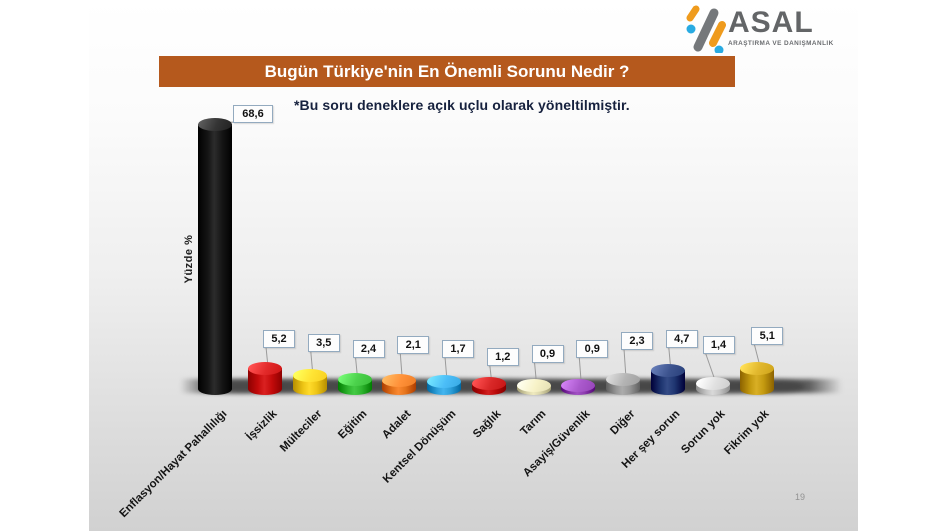  What do you see at coordinates (413, 345) in the screenshot?
I see `value-label: 2,1` at bounding box center [413, 345].